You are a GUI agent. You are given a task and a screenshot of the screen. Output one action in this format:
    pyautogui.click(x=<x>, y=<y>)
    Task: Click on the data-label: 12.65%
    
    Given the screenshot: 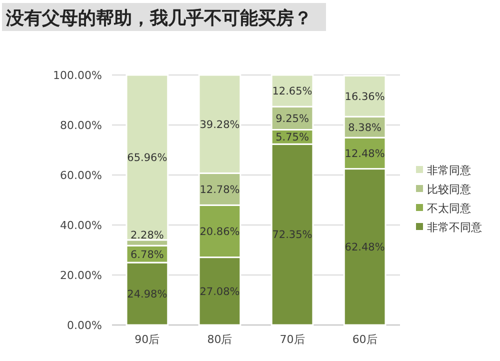 What is the action you would take?
    pyautogui.click(x=292, y=91)
    